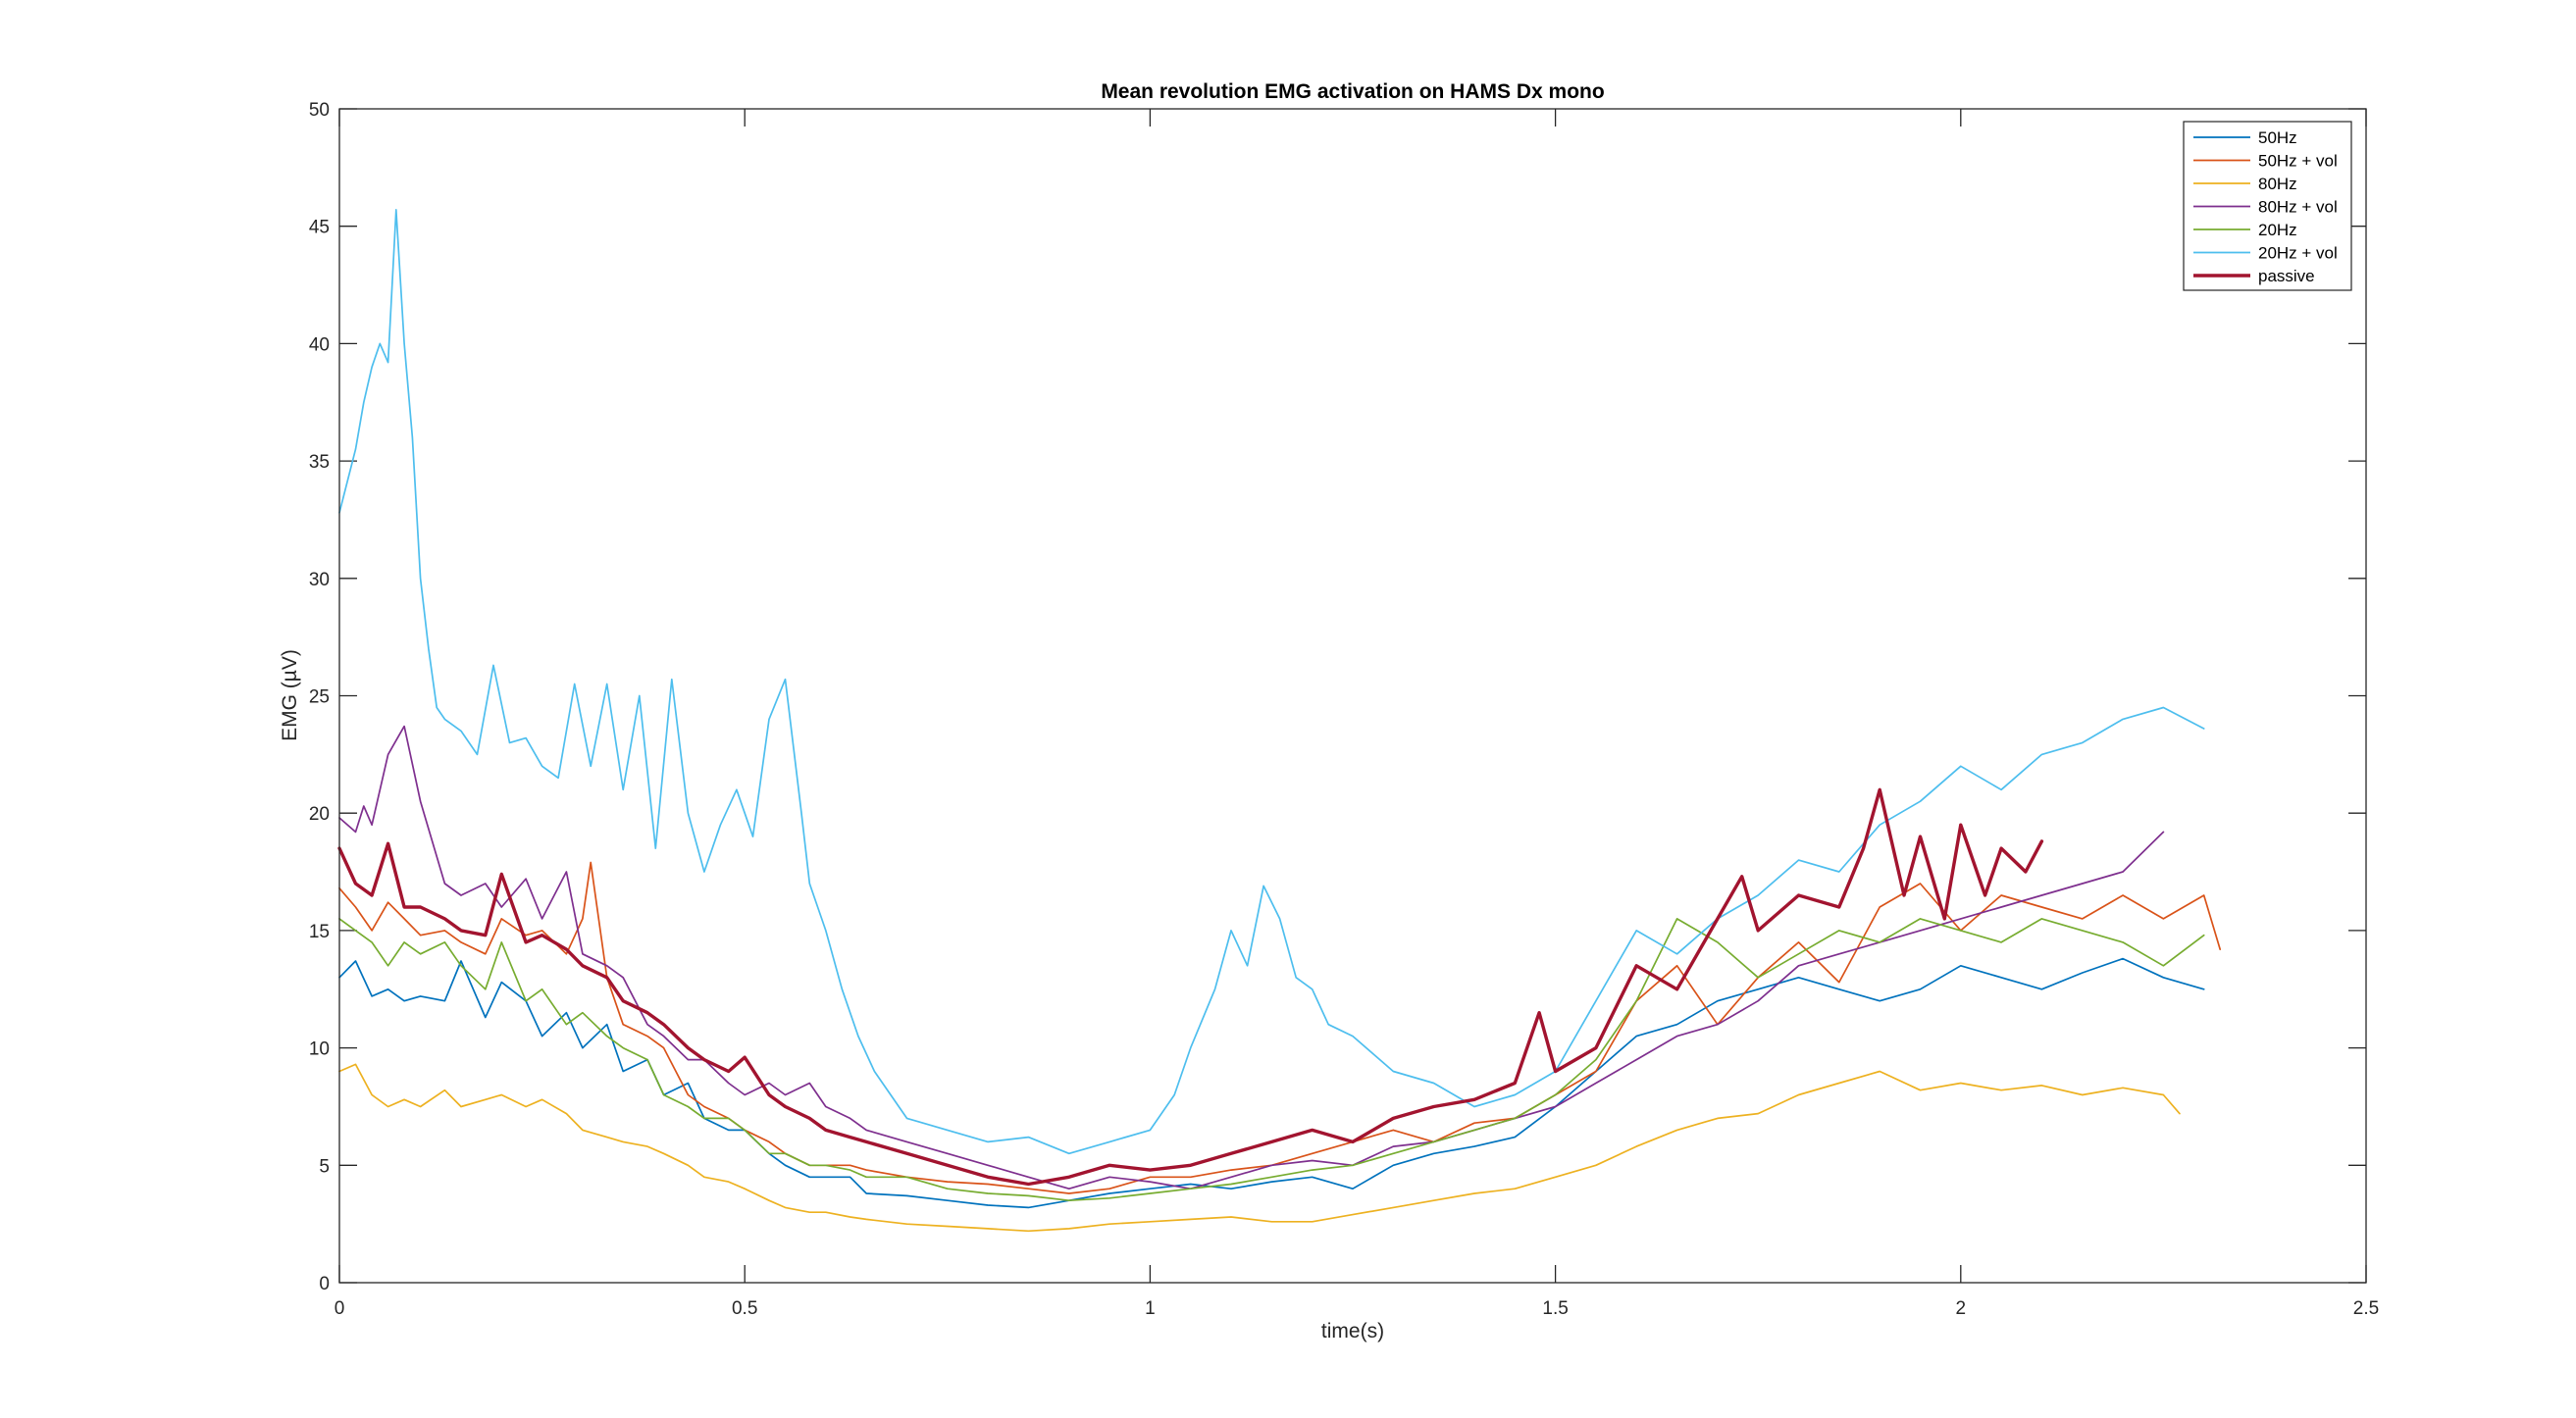 The height and width of the screenshot is (1418, 2576). Describe the element at coordinates (1961, 1308) in the screenshot. I see `x-tick-label: 2` at that location.